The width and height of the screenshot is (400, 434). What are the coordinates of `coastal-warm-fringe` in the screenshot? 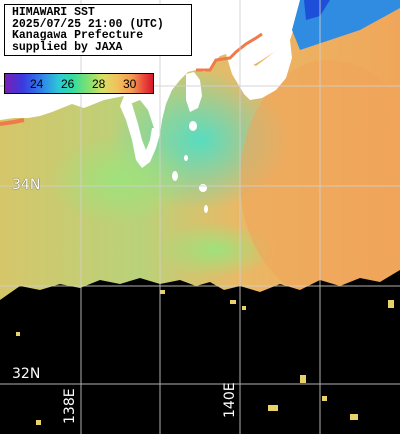 It's located at (229, 52).